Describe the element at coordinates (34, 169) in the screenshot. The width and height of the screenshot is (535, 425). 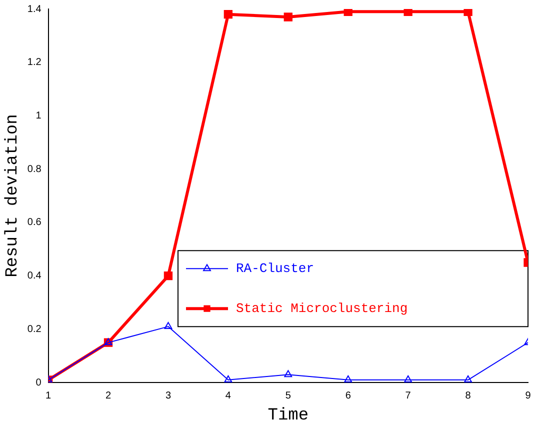
I see `y-tick-label: 0.8` at that location.